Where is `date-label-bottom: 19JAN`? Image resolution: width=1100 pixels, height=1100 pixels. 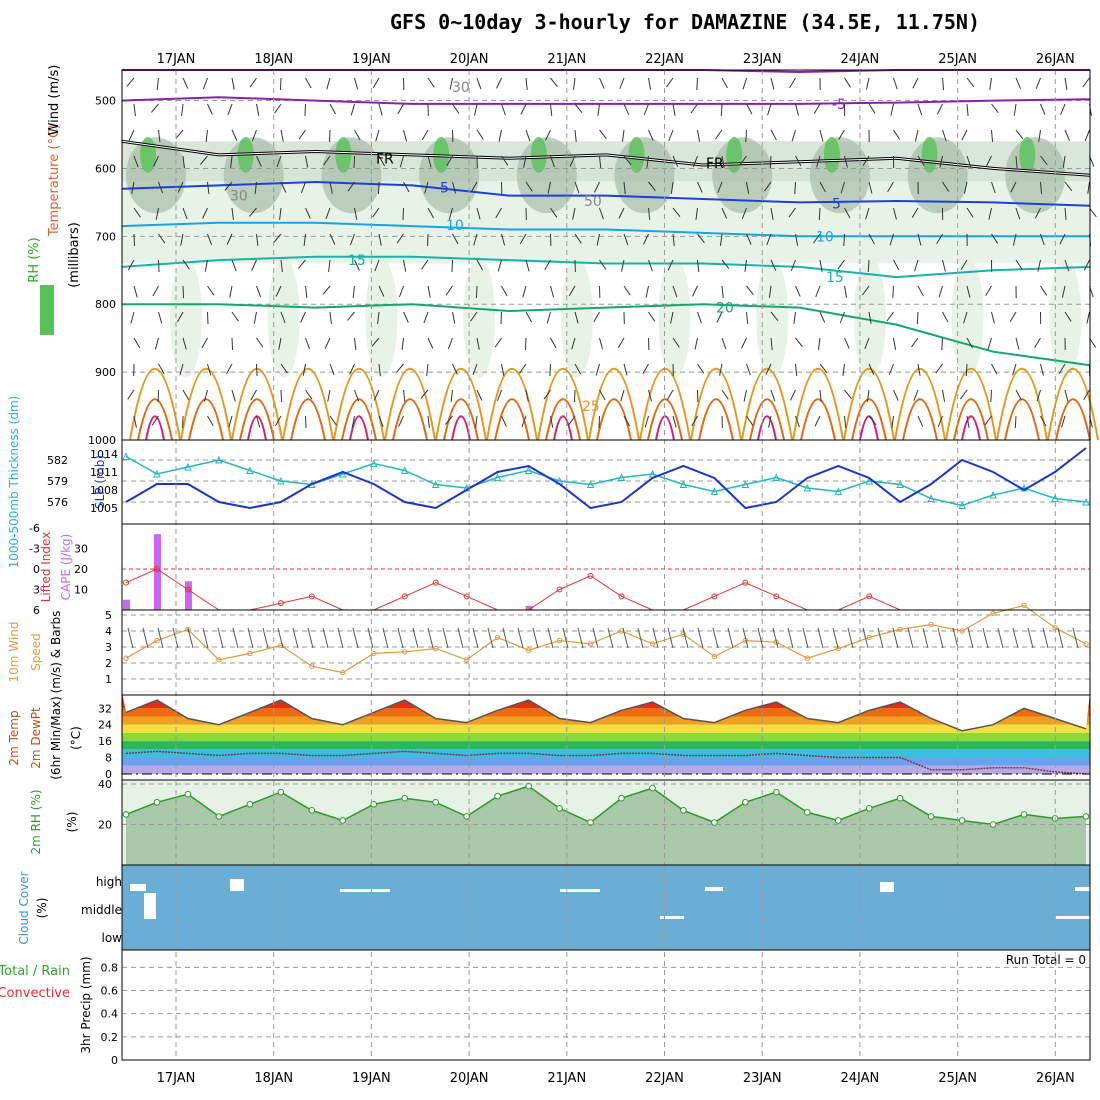
date-label-bottom: 19JAN is located at coordinates (371, 1078).